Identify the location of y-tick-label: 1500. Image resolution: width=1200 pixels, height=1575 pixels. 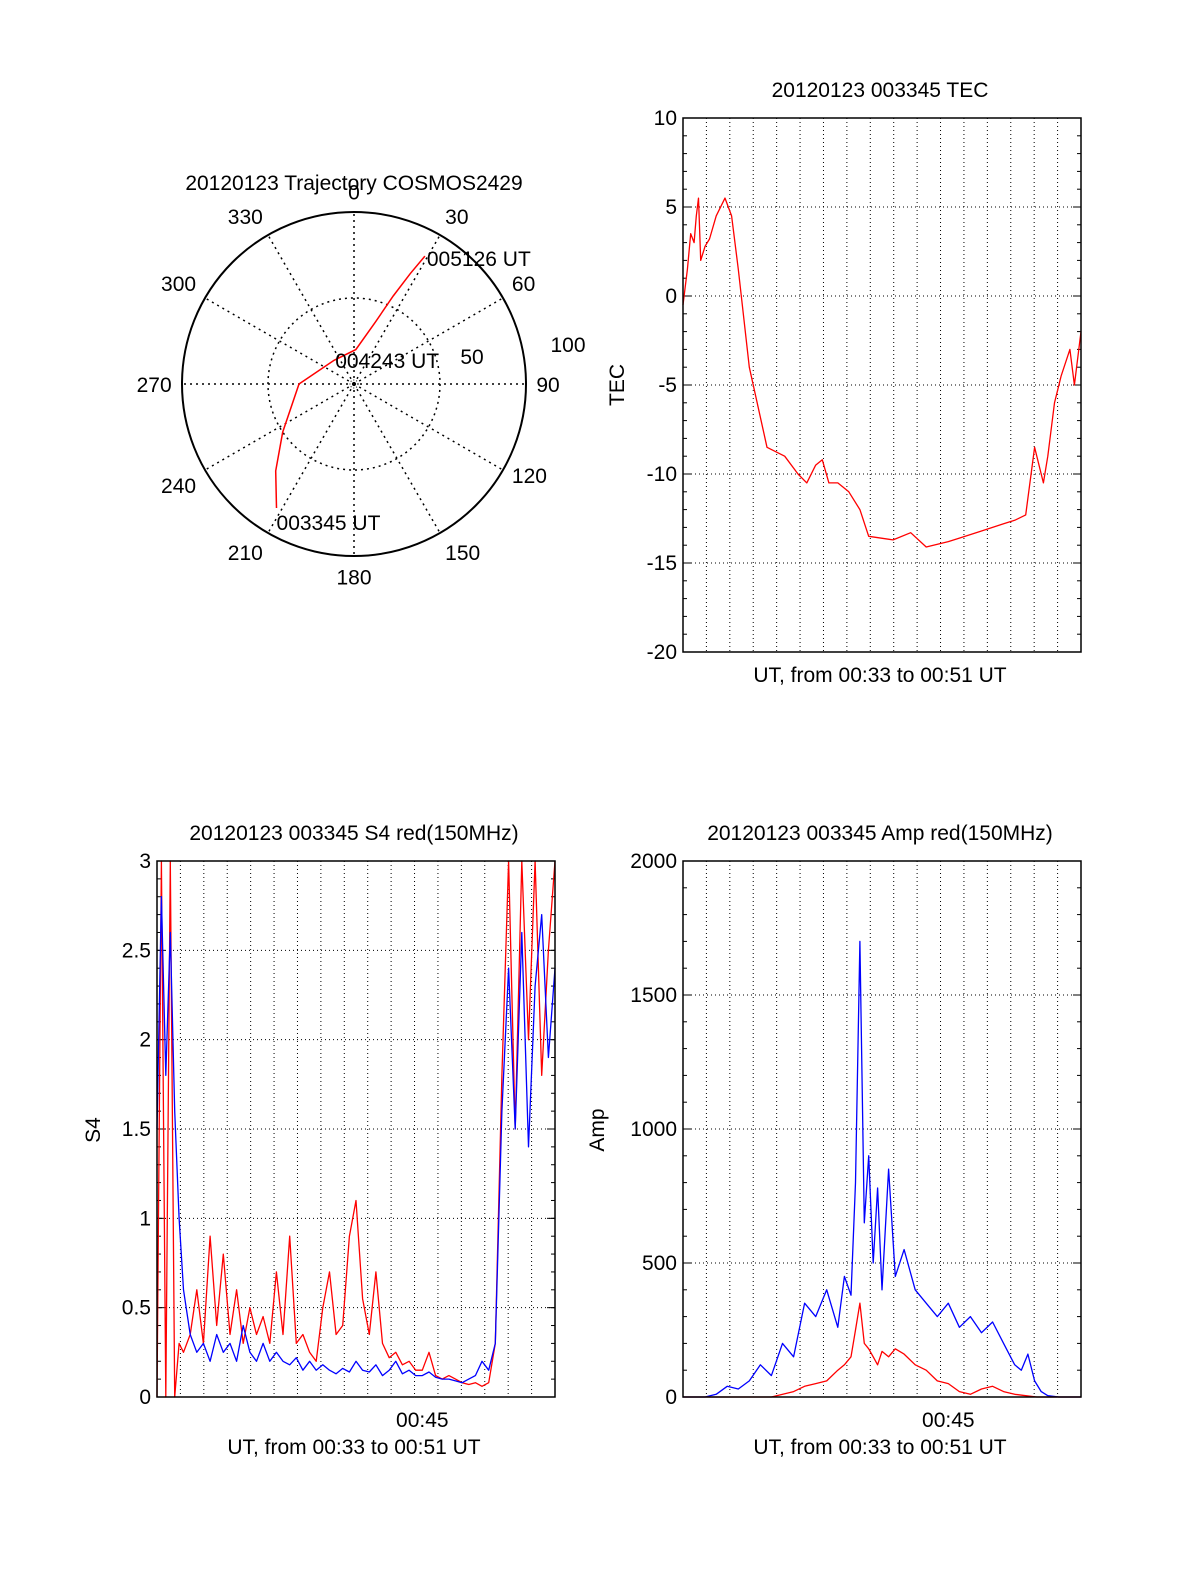
(653, 995).